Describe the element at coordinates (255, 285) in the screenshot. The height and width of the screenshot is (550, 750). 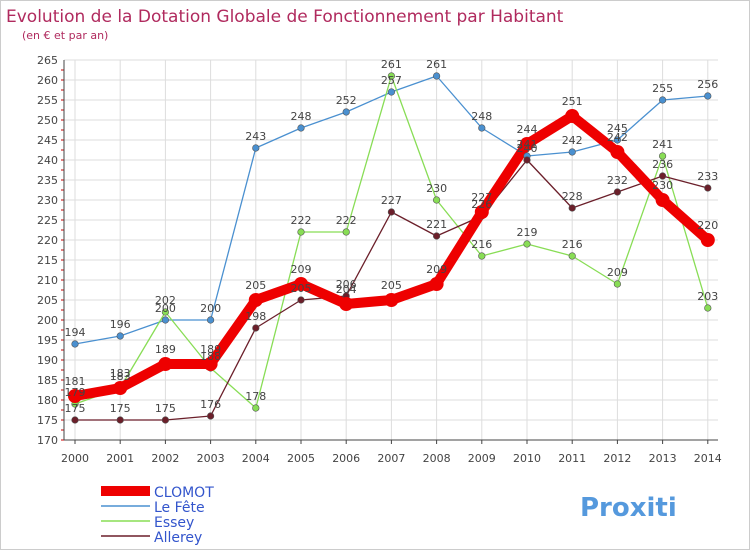
I see `data-label-clomot: 205` at that location.